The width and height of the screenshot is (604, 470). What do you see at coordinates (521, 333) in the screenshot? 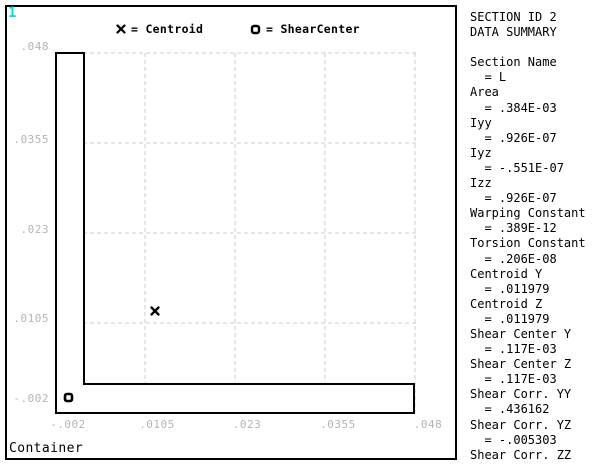
I see `panel-line: Shear Center Y` at bounding box center [521, 333].